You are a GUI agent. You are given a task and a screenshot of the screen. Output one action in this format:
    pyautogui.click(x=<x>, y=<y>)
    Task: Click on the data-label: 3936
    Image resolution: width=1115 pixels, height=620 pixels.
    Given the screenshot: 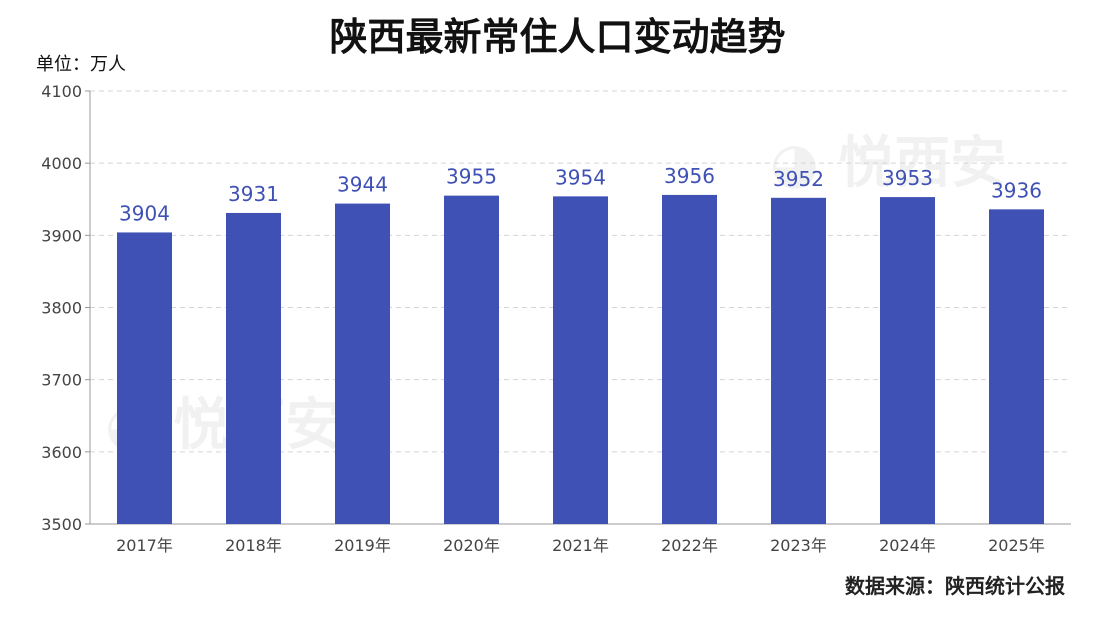 What is the action you would take?
    pyautogui.click(x=1016, y=190)
    